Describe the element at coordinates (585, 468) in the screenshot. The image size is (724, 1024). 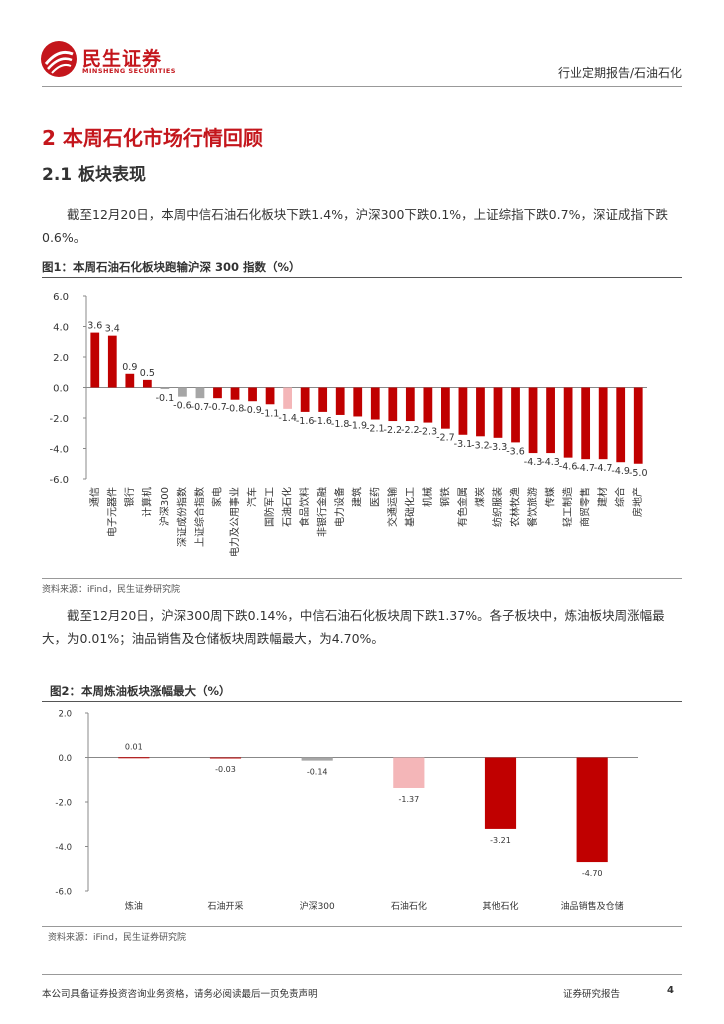
I see `data-label: -4.7` at that location.